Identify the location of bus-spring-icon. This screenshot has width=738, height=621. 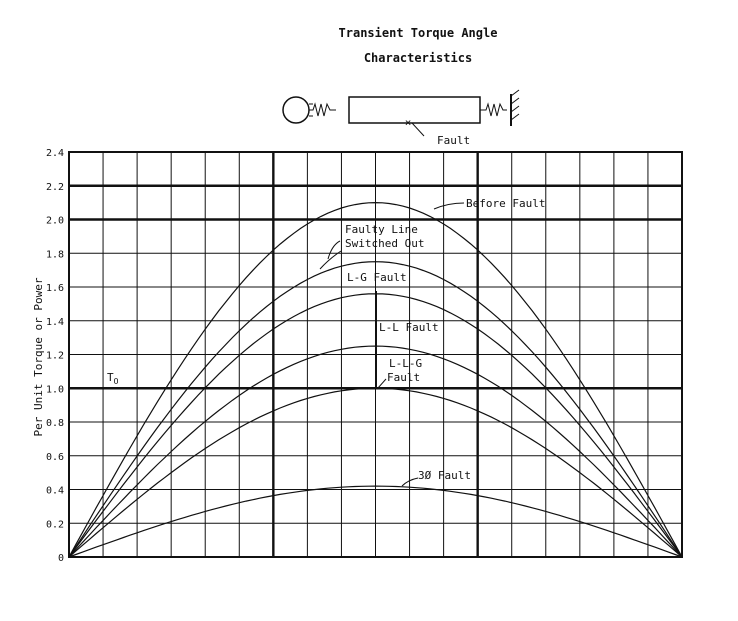
(493, 109).